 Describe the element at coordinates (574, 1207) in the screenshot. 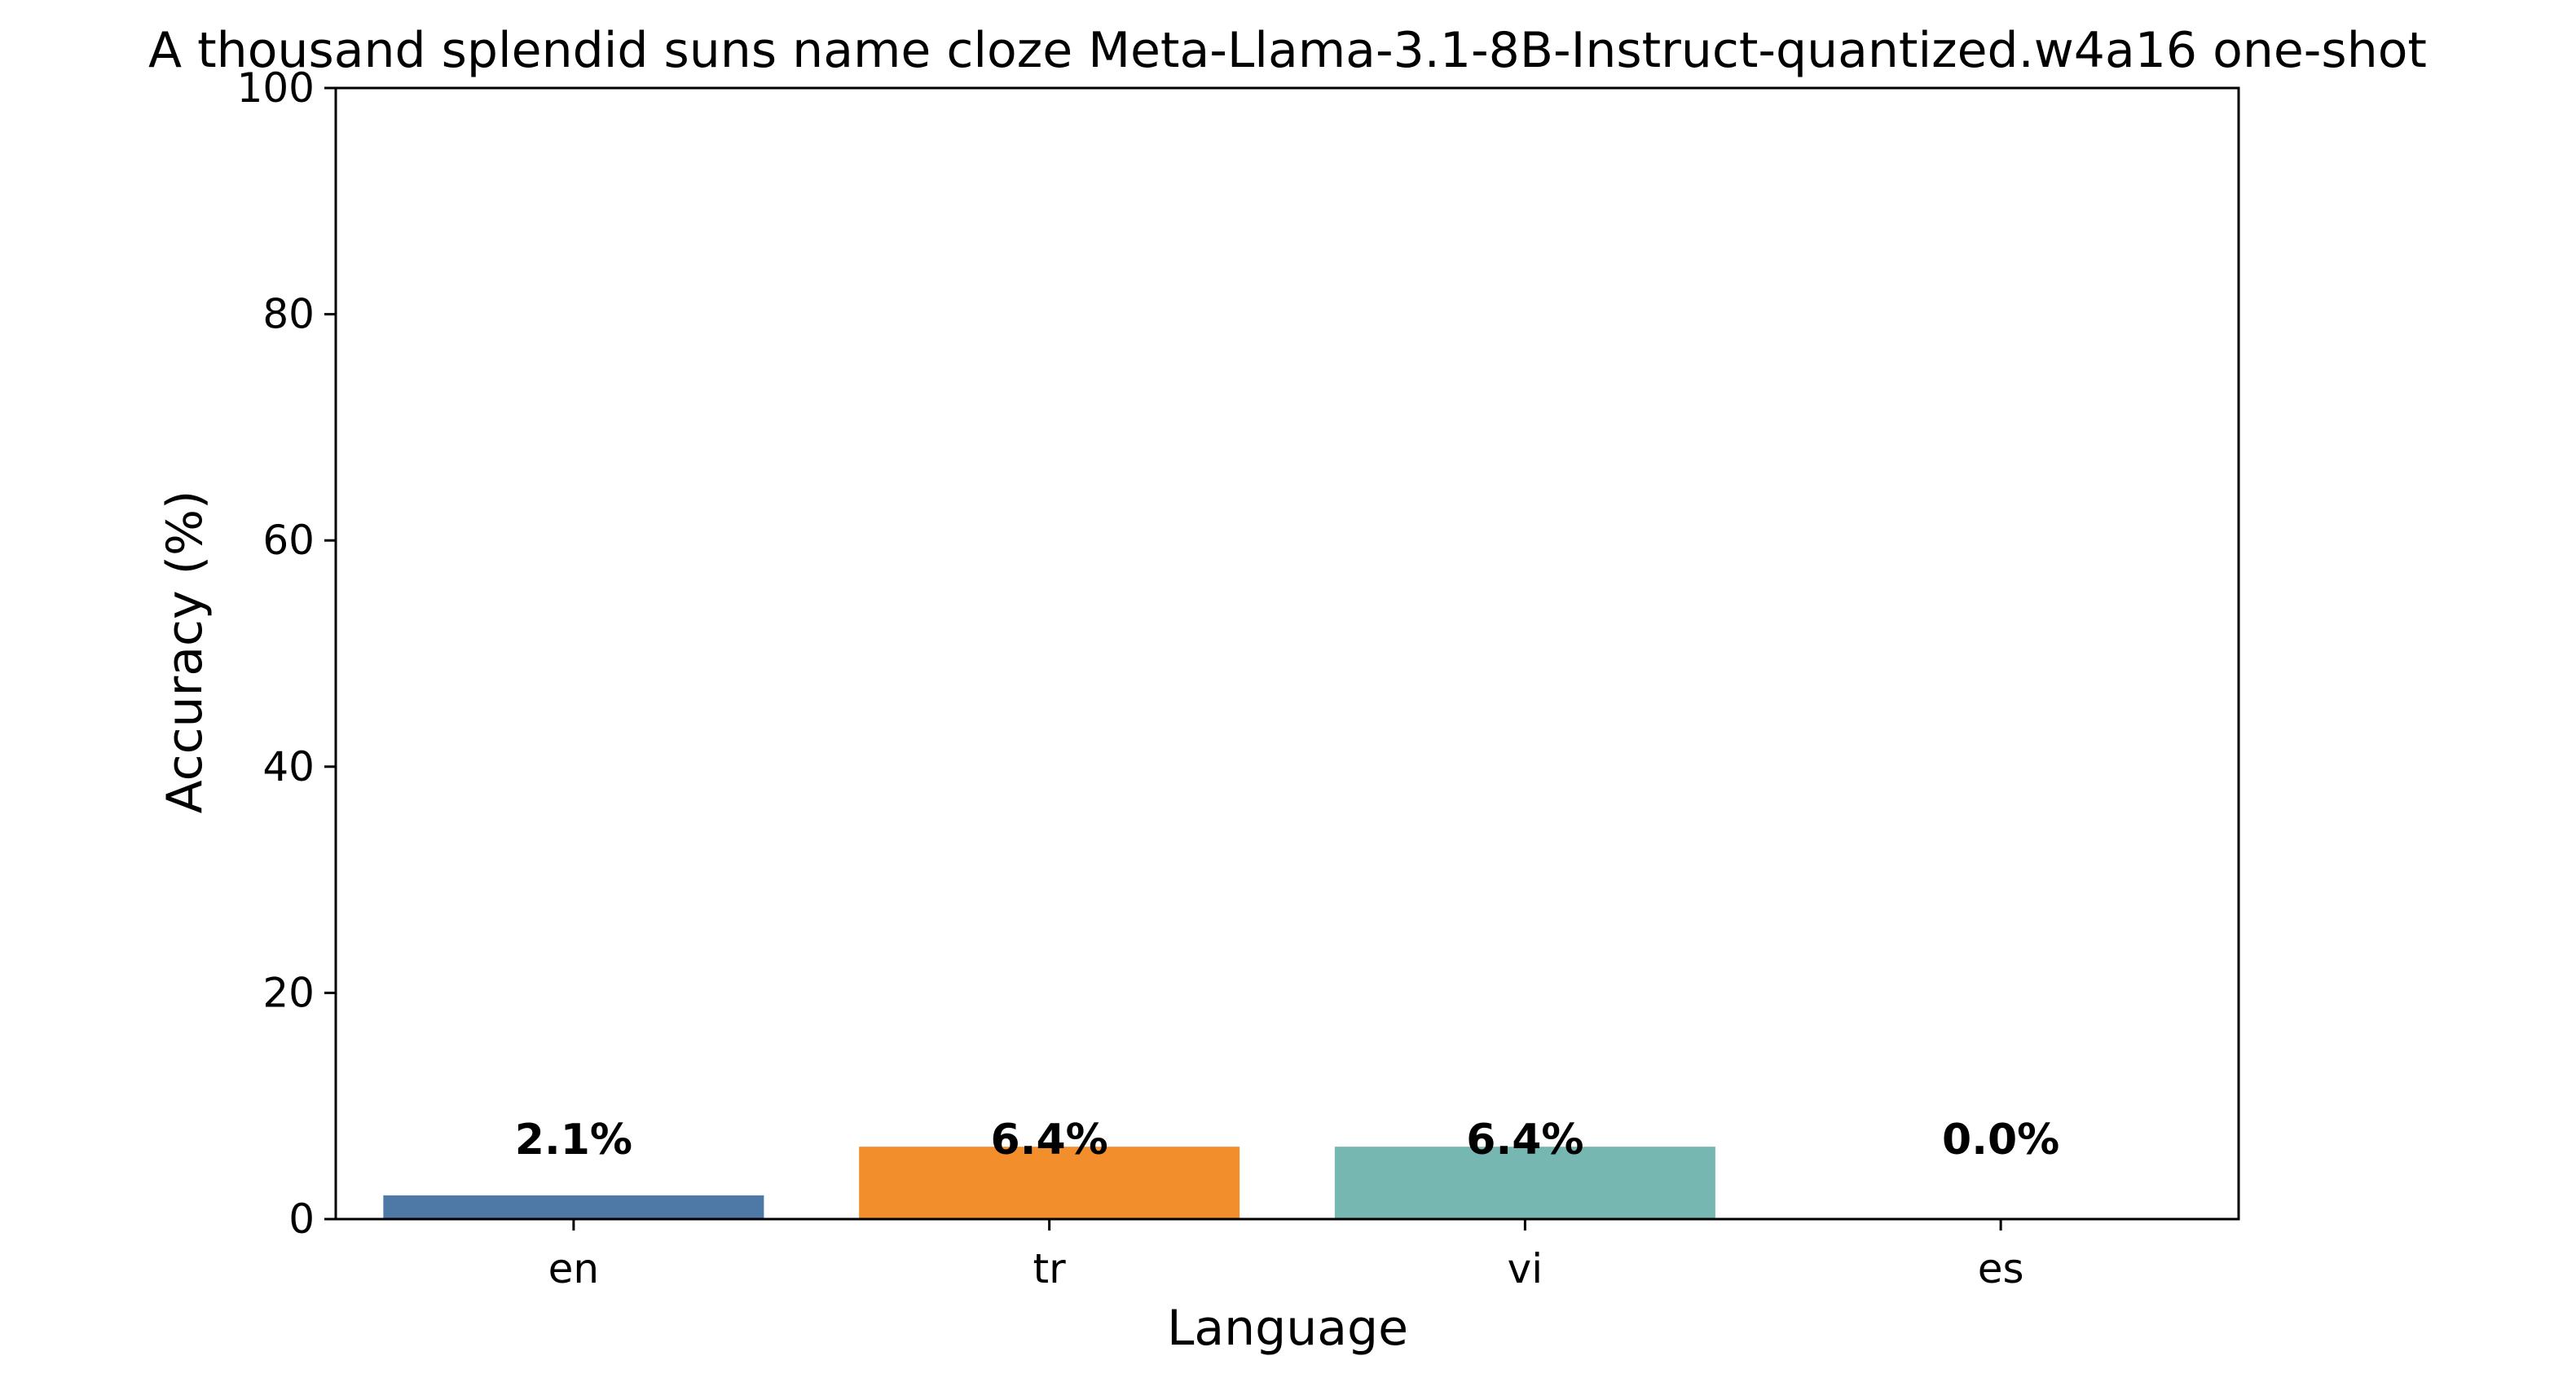

I see `bar-en` at that location.